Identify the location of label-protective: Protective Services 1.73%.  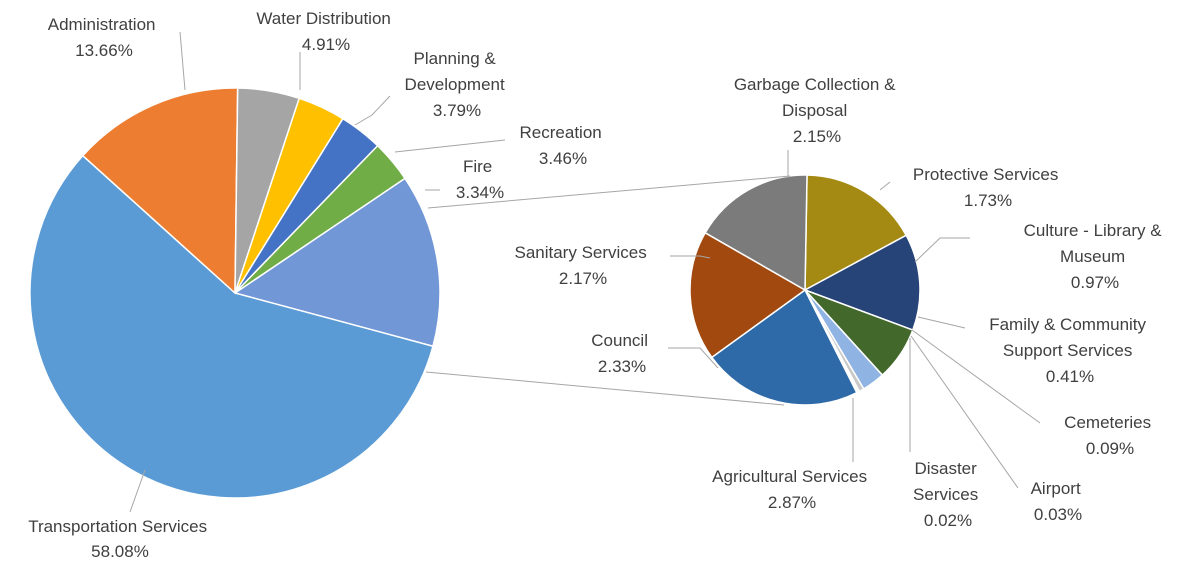
(988, 187).